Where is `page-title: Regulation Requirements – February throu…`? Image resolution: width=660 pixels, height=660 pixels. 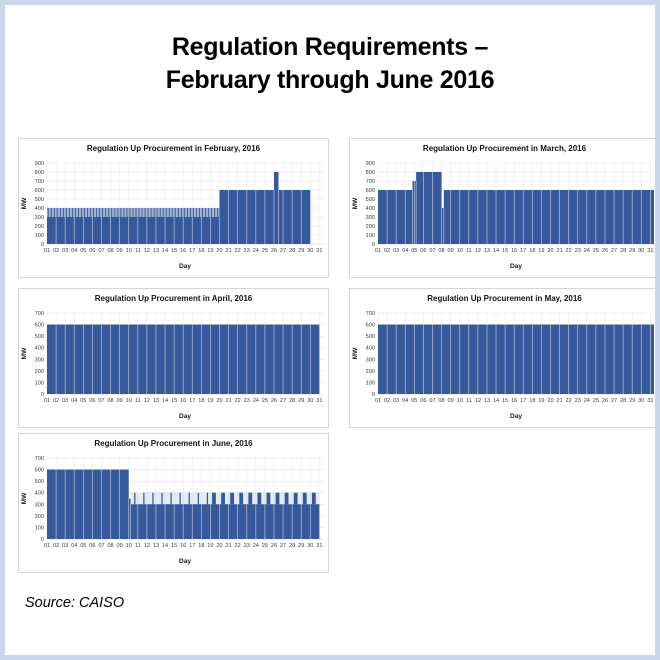 page-title: Regulation Requirements – February throu… is located at coordinates (330, 63).